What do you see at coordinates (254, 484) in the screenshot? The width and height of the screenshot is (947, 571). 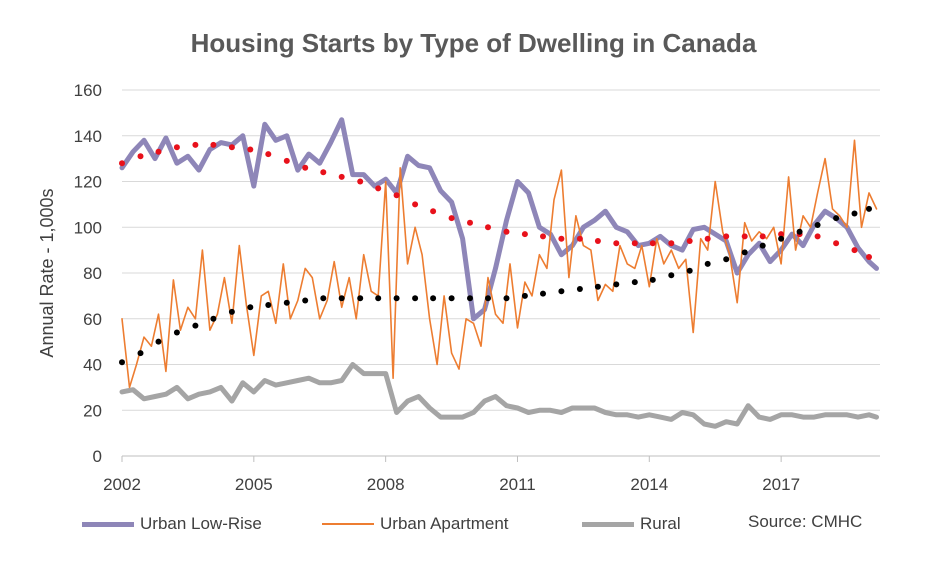 I see `x-tick-label-2005: 2005` at bounding box center [254, 484].